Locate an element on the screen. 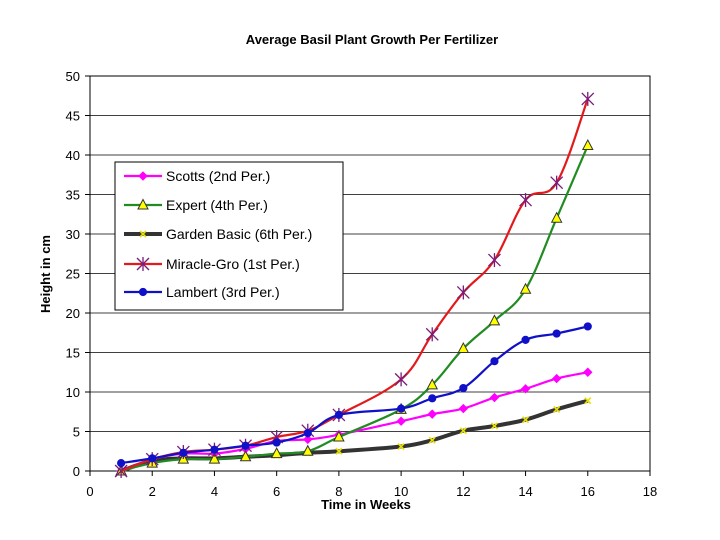 Image resolution: width=720 pixels, height=540 pixels. legend-item: Scotts (2nd Per.) is located at coordinates (197, 176).